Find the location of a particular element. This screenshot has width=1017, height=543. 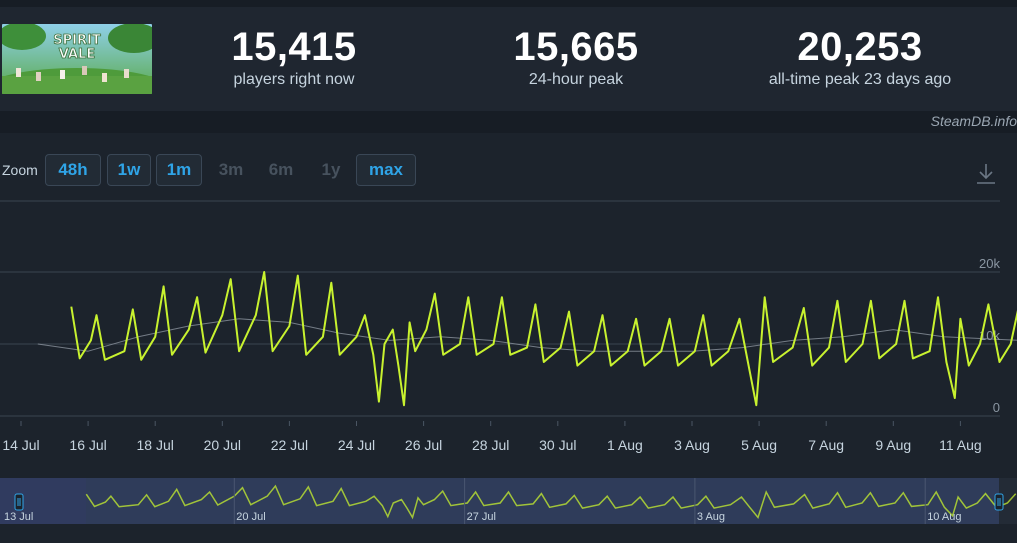

navigator-series-line is located at coordinates (551, 502).